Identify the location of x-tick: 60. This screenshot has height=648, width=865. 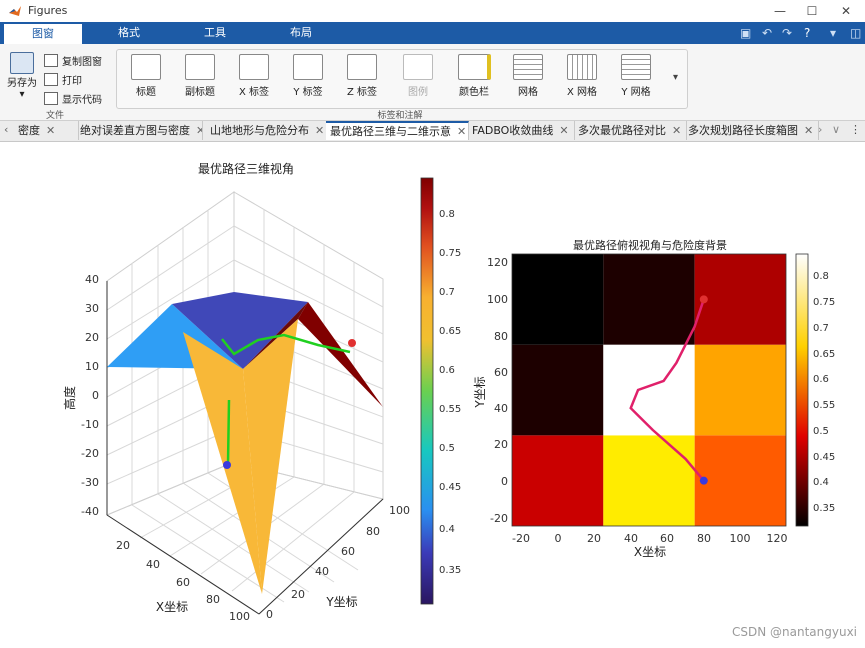
(667, 538).